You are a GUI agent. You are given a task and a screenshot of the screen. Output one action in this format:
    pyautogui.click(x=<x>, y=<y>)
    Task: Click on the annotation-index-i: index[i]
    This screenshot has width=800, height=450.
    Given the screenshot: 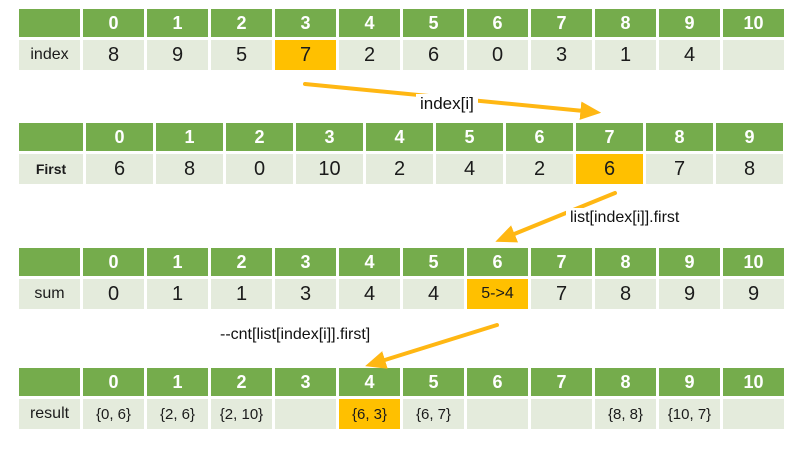 What is the action you would take?
    pyautogui.click(x=447, y=104)
    